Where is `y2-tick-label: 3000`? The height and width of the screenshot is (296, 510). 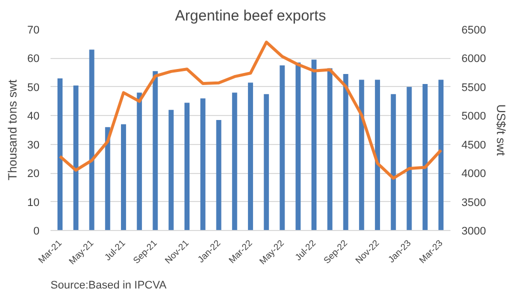 y2-tick-label: 3000 is located at coordinates (474, 232).